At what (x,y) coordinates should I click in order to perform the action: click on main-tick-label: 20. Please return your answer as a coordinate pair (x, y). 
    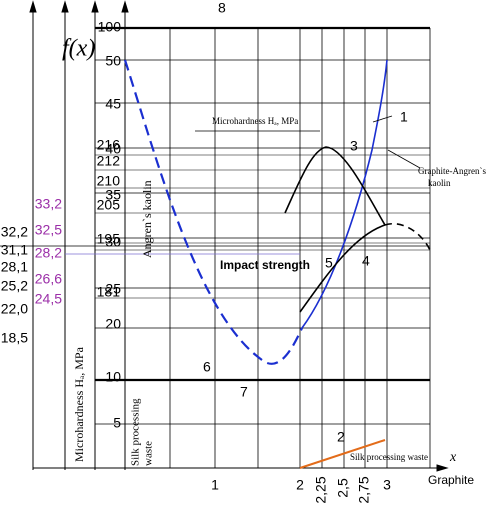
    Looking at the image, I should click on (113, 324).